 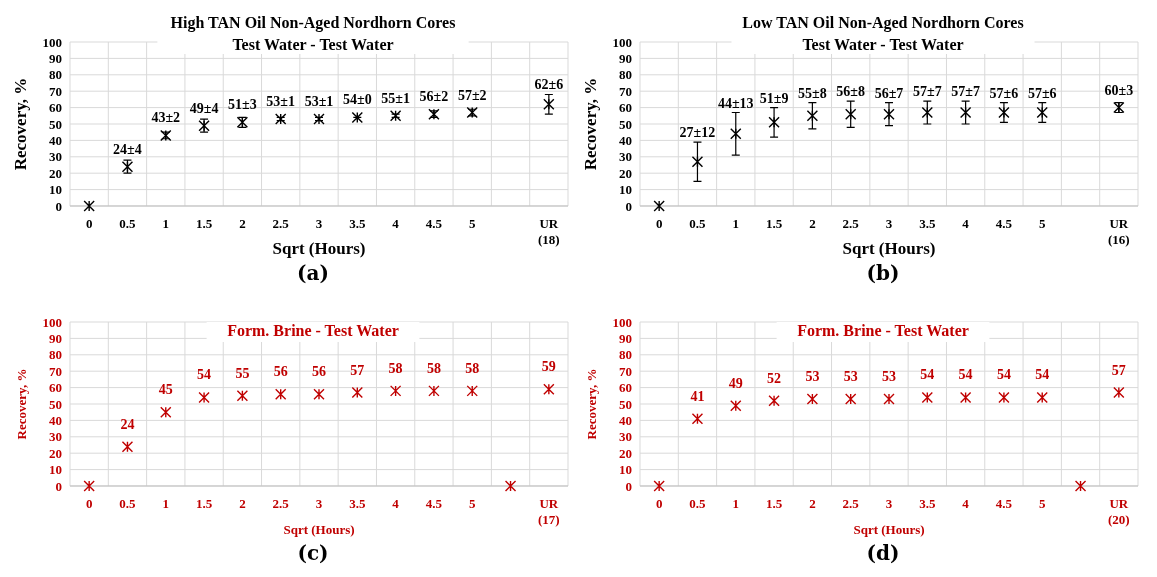 I want to click on data-label: 55, so click(x=242, y=373).